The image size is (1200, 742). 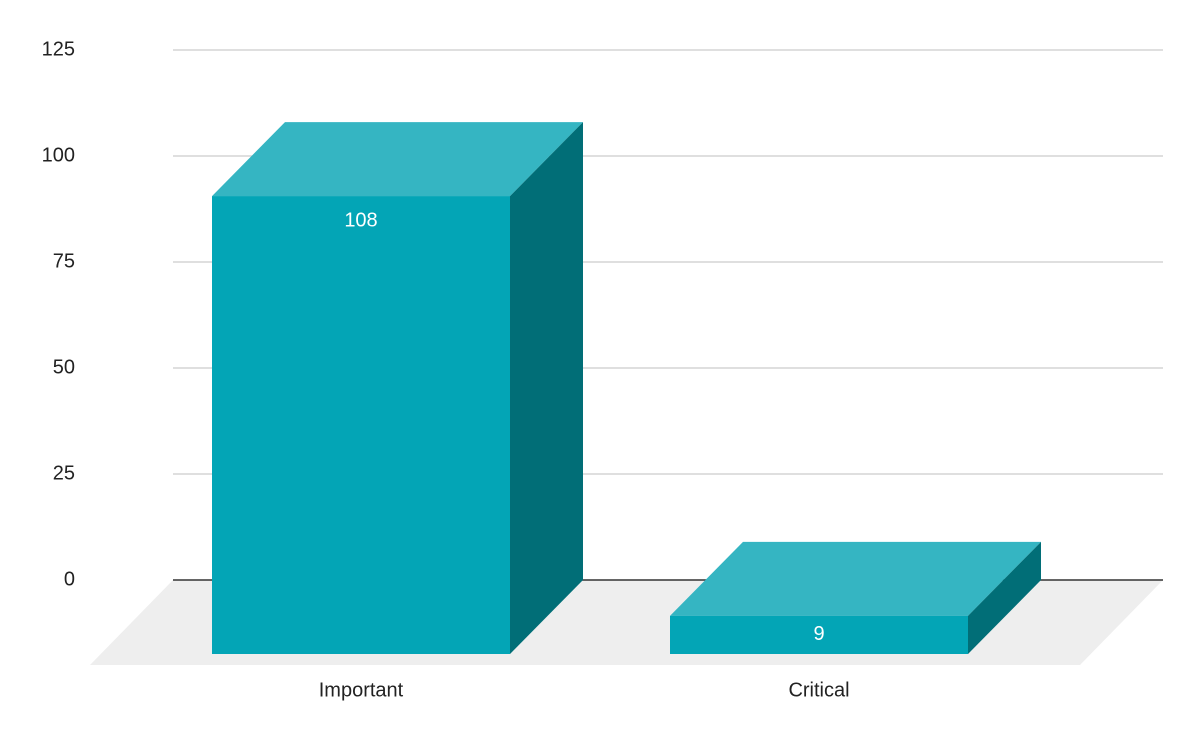 What do you see at coordinates (64, 473) in the screenshot?
I see `y-tick-label: 25` at bounding box center [64, 473].